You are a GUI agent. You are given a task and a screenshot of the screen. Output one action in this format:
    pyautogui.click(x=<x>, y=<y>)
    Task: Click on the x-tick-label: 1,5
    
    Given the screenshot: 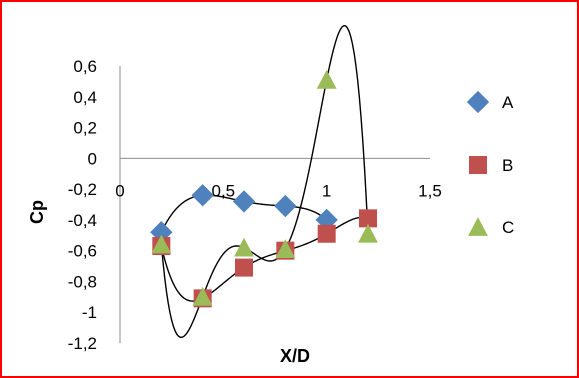 What is the action you would take?
    pyautogui.click(x=430, y=190)
    